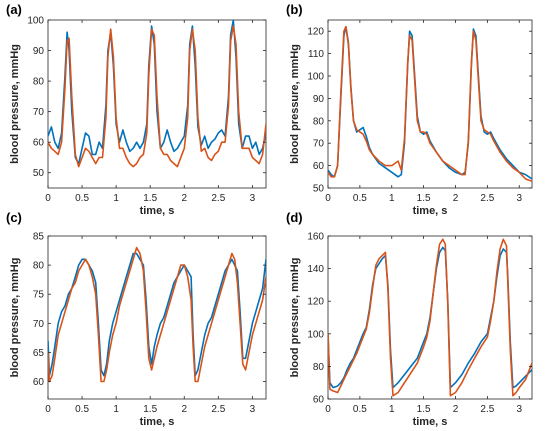 This screenshot has width=550, height=431. What do you see at coordinates (39, 353) in the screenshot?
I see `y-tick-label: 65` at bounding box center [39, 353].